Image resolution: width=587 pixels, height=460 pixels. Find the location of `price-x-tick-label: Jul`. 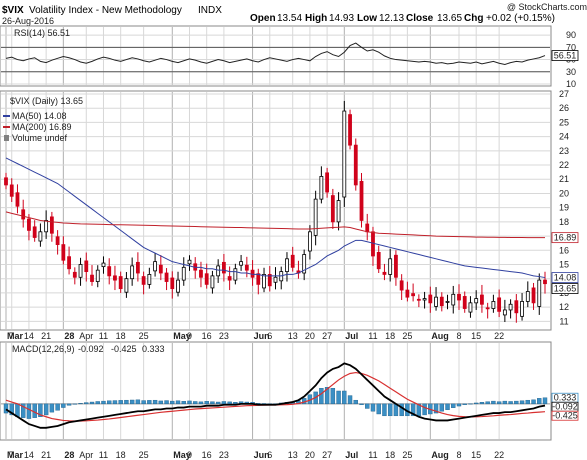

price-x-tick-label: Jul is located at coordinates (351, 336).